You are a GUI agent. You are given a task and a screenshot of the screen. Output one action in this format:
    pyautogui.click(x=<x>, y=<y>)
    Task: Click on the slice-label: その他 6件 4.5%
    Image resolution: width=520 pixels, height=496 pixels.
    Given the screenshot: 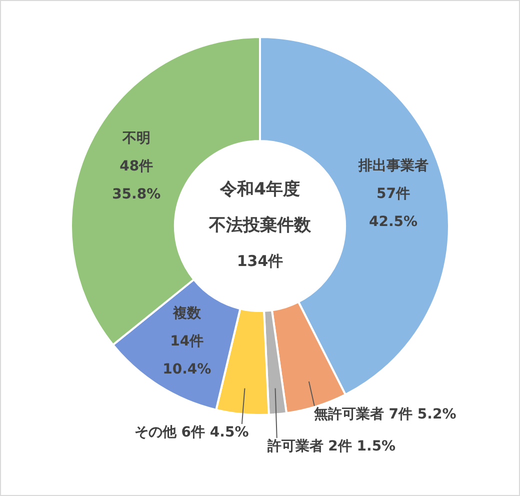 What is the action you would take?
    pyautogui.click(x=191, y=432)
    